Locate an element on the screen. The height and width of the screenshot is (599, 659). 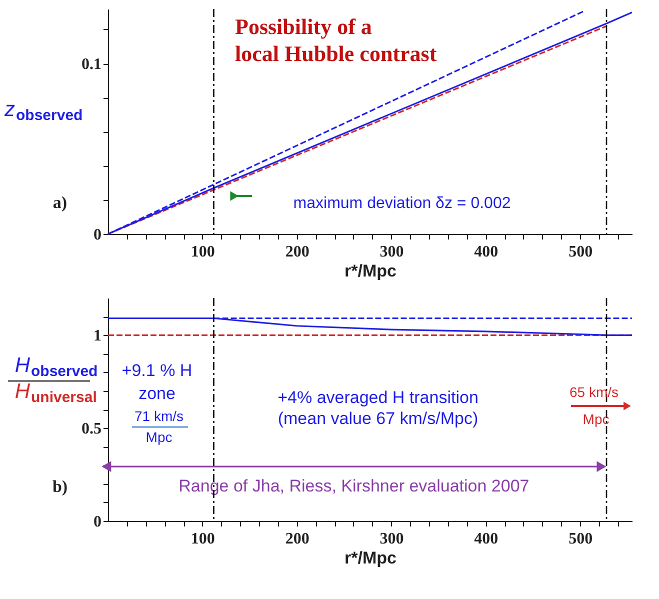
annotation: zone is located at coordinates (157, 393).